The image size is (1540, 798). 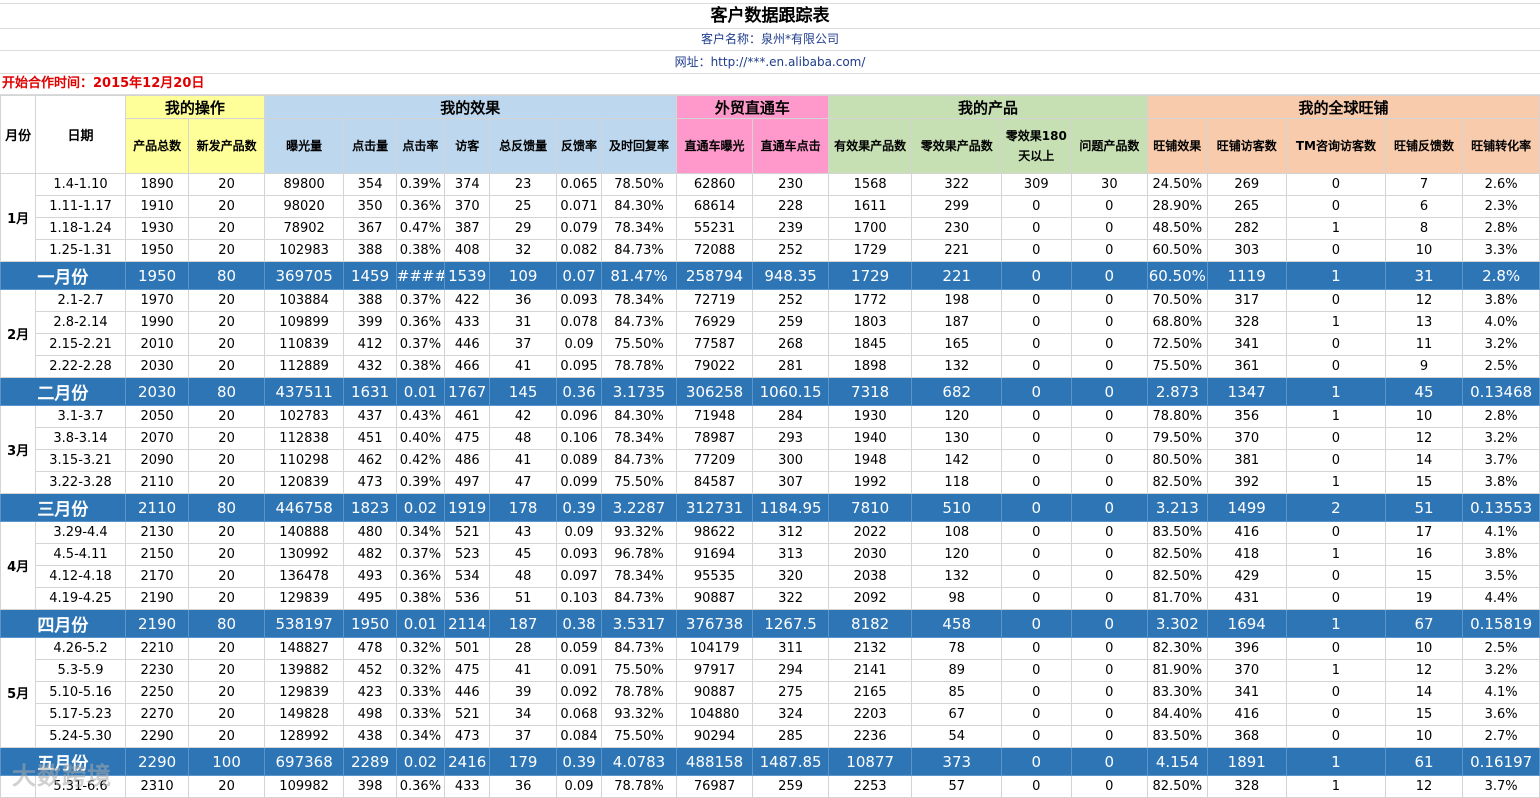 I want to click on table-cell: 399, so click(x=370, y=322).